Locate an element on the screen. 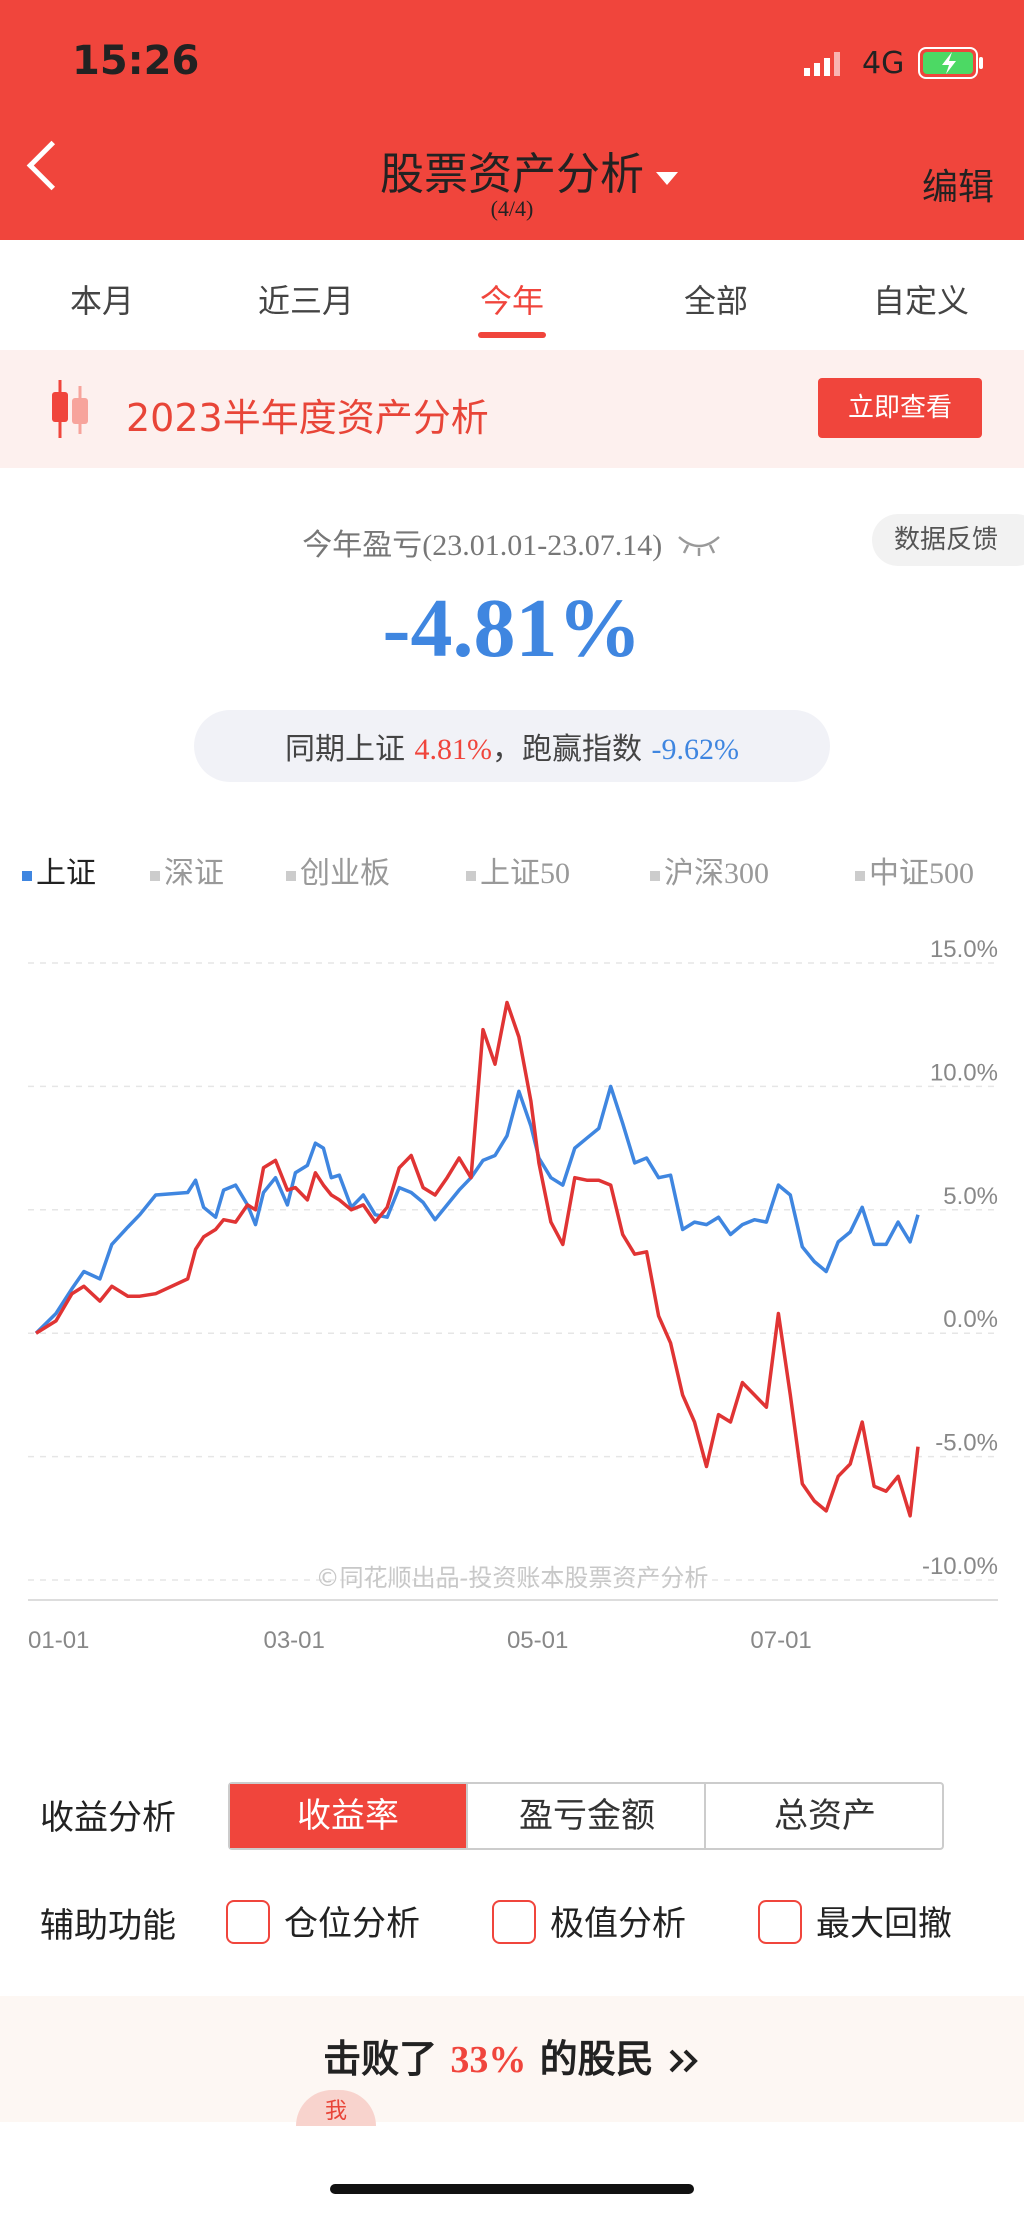  legend-label: 上证 is located at coordinates (66, 873).